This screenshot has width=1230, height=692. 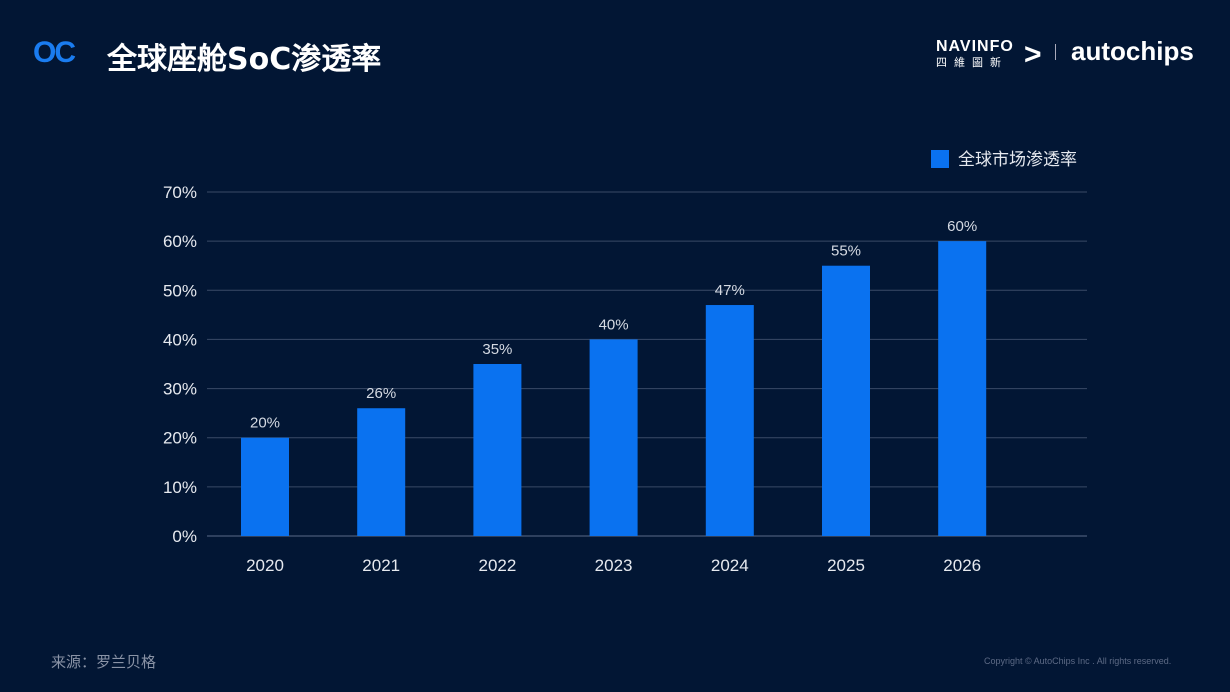 What do you see at coordinates (730, 290) in the screenshot?
I see `data-label: 47%` at bounding box center [730, 290].